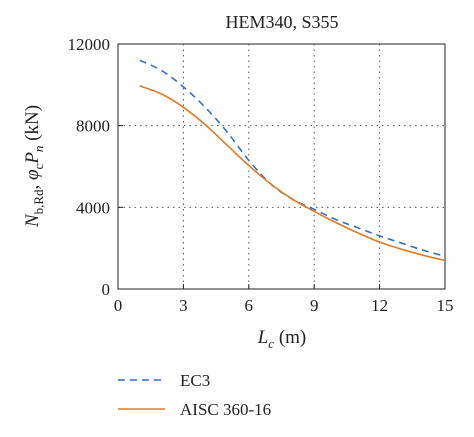 The image size is (474, 437). I want to click on y-tick-label: 4000, so click(93, 207).